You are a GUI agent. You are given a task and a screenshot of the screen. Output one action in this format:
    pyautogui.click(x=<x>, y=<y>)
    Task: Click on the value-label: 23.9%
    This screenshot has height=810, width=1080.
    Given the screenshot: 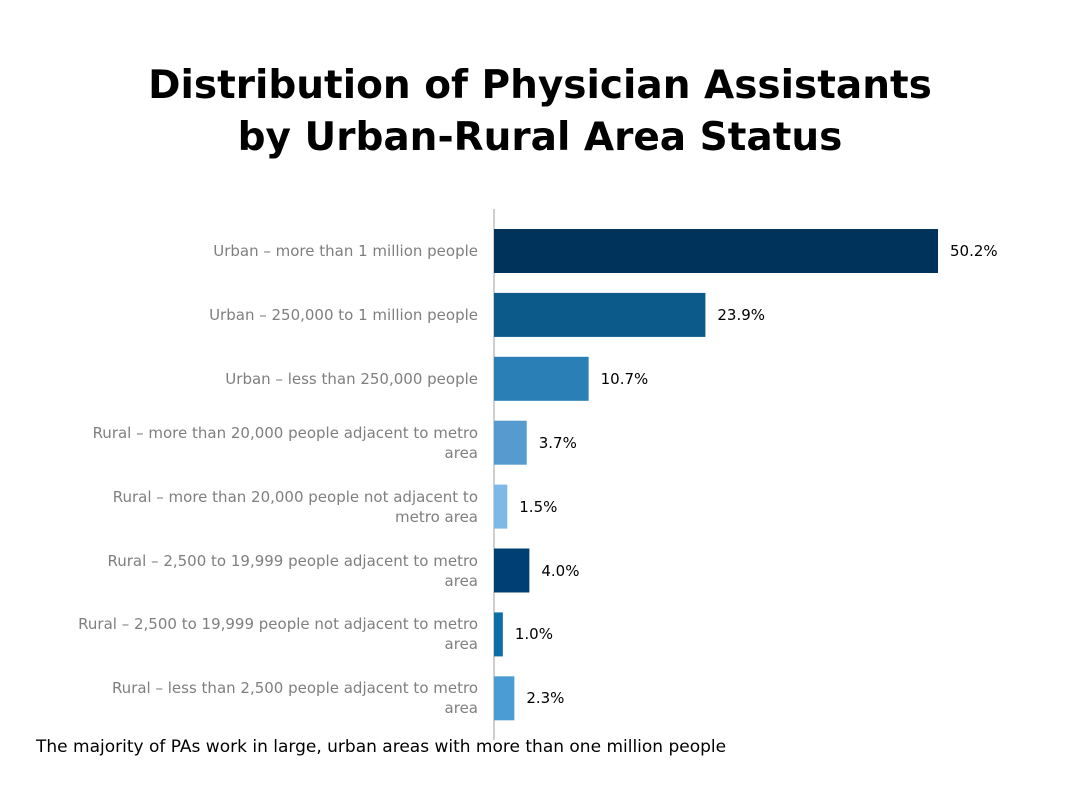 What is the action you would take?
    pyautogui.click(x=741, y=314)
    